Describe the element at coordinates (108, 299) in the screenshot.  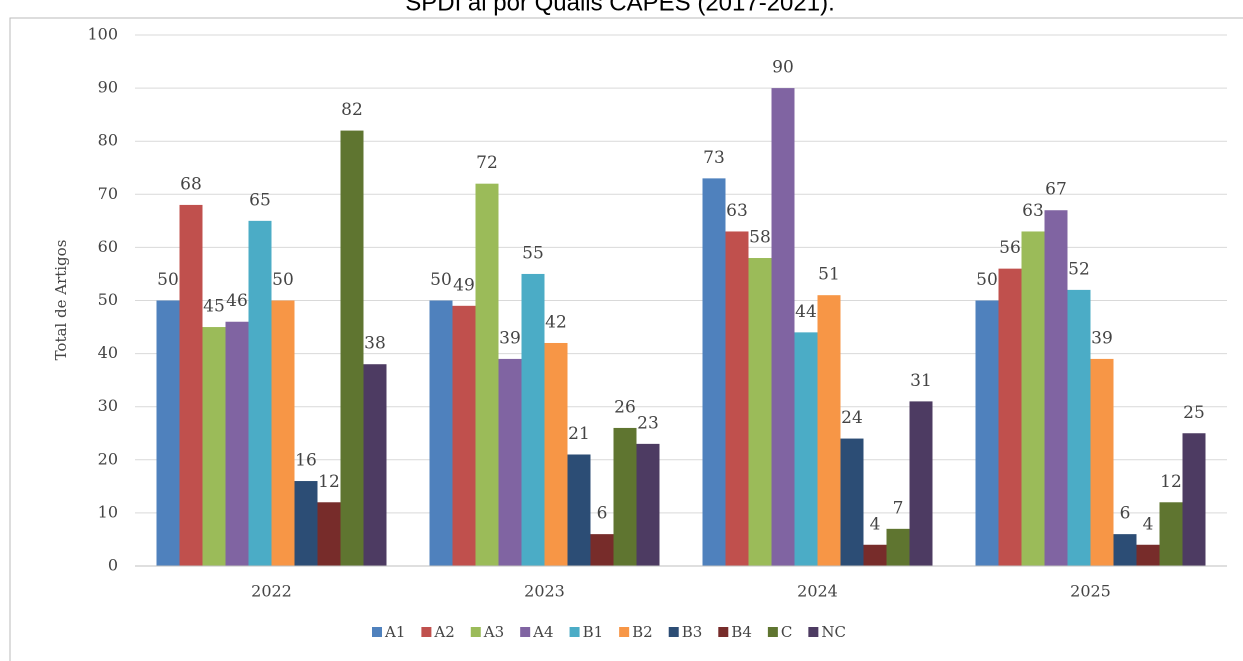
I see `y-tick-label: 50` at that location.